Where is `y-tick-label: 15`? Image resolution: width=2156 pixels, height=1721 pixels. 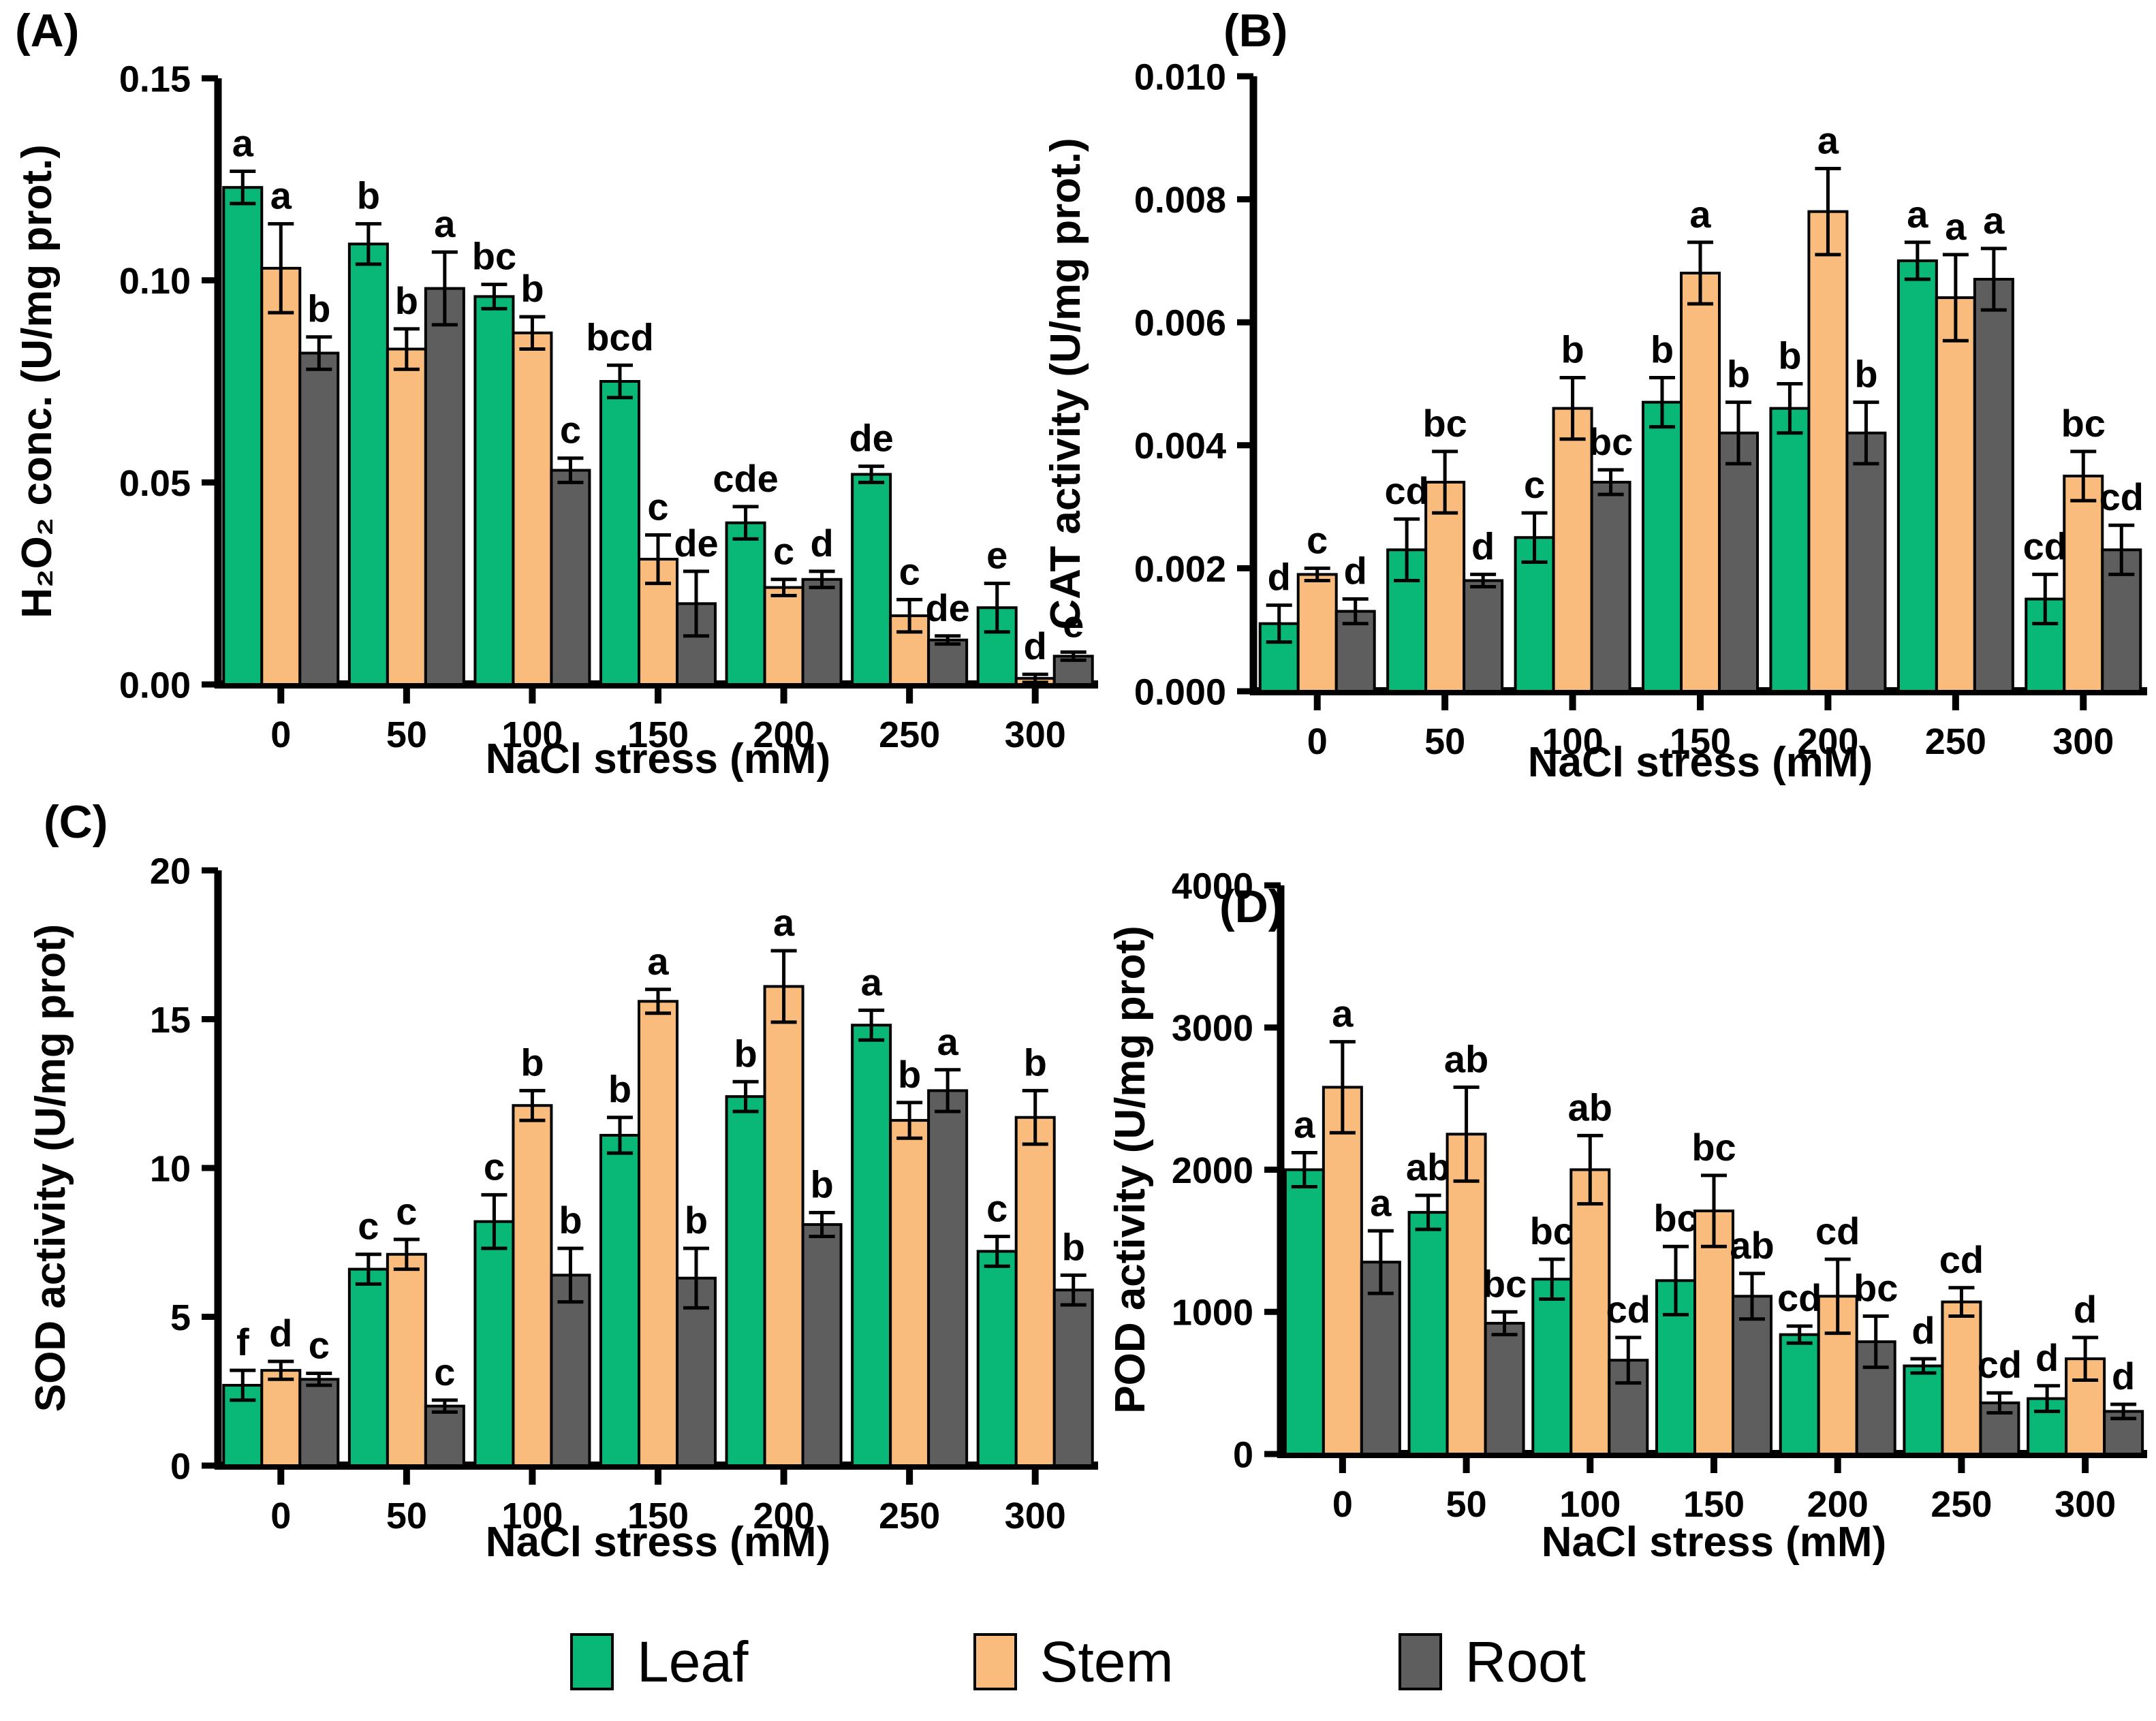 y-tick-label: 15 is located at coordinates (170, 1020).